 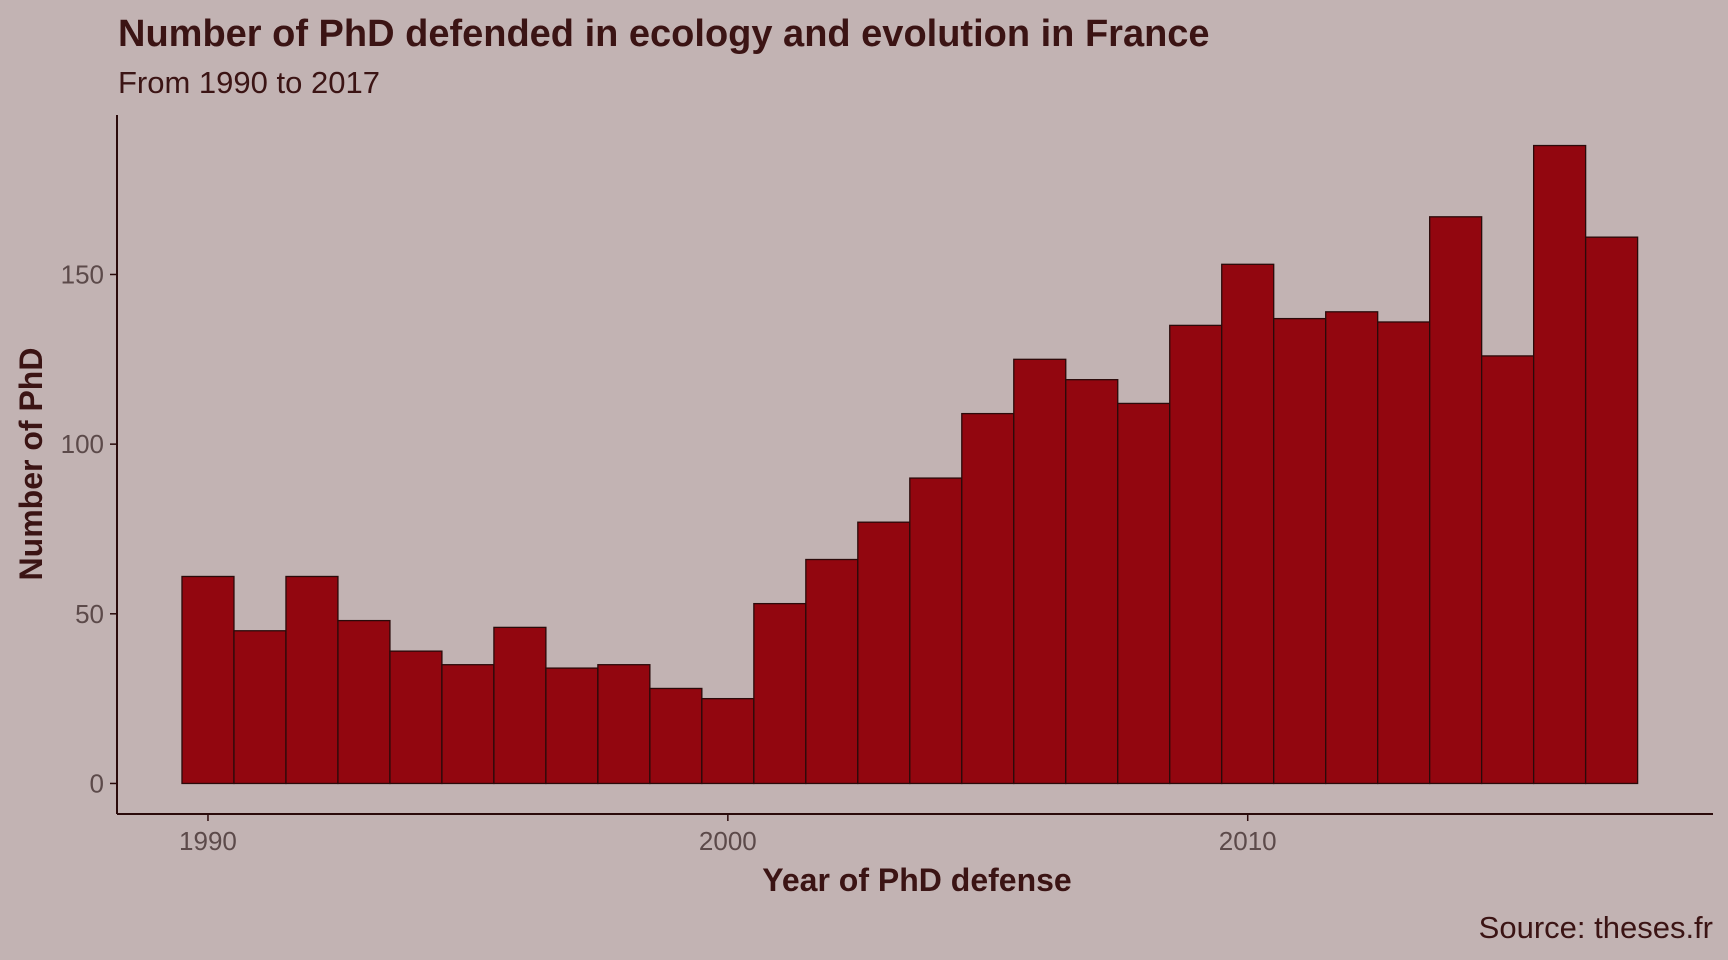 I want to click on y-tick-label: 150, so click(x=82, y=274).